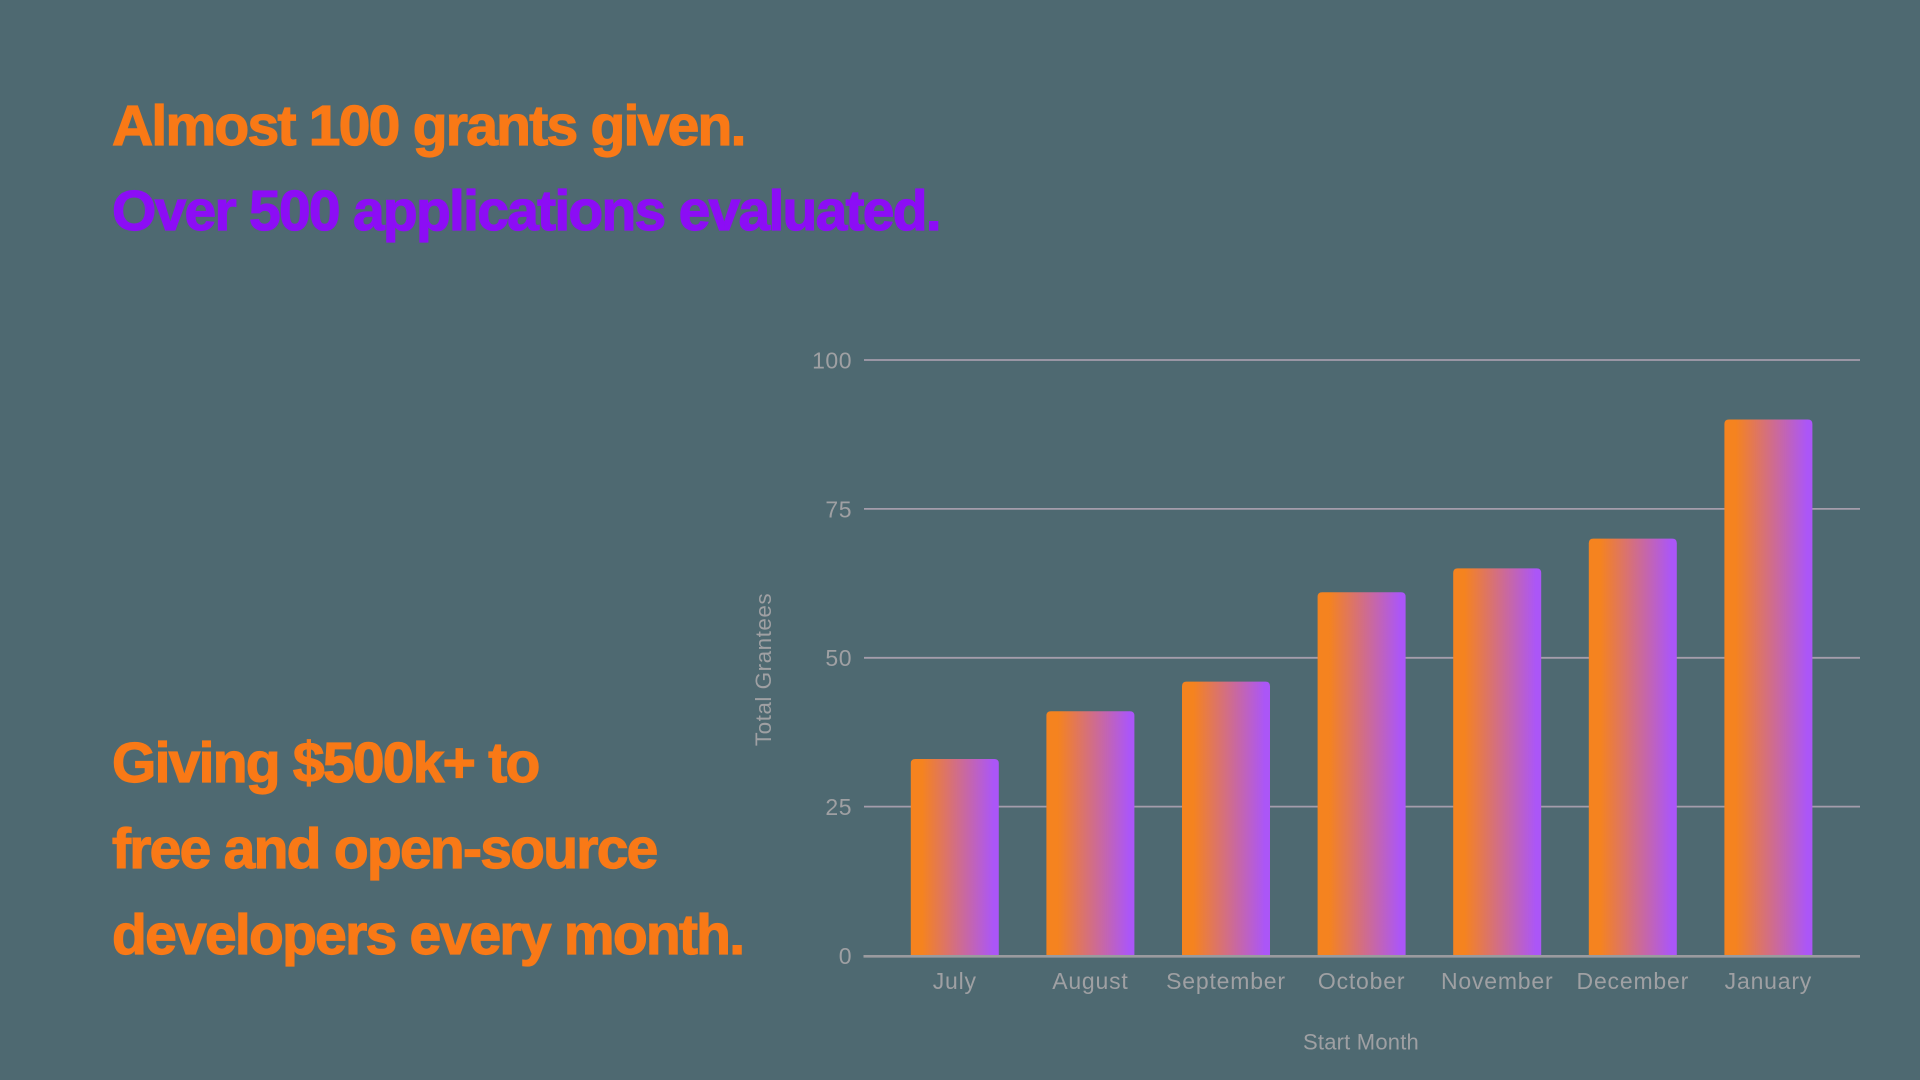  Describe the element at coordinates (1226, 981) in the screenshot. I see `svg-text: September` at that location.